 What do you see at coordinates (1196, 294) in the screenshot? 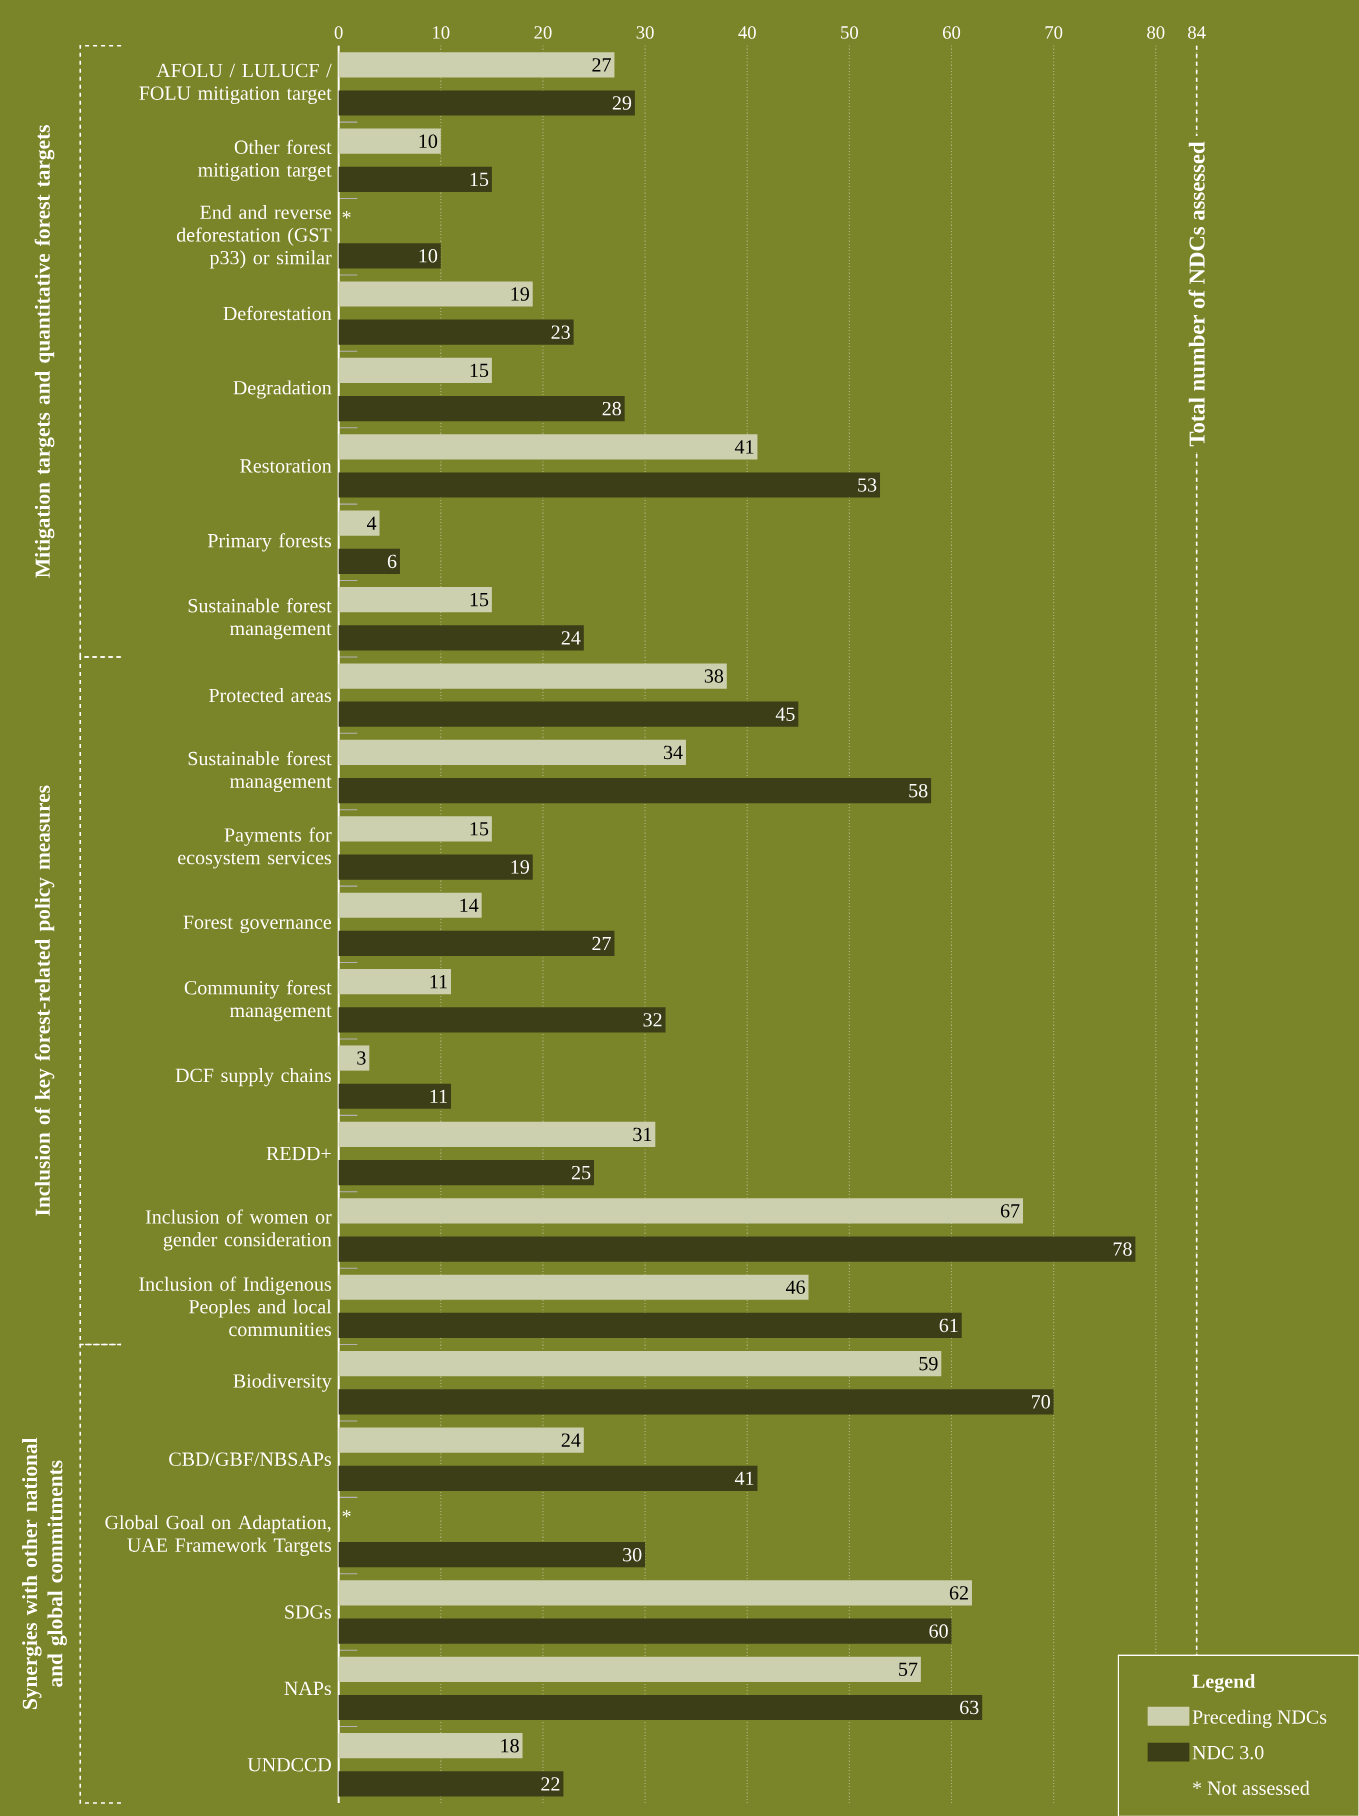
I see `ref-line-label: Total number of NDCs assessed` at bounding box center [1196, 294].